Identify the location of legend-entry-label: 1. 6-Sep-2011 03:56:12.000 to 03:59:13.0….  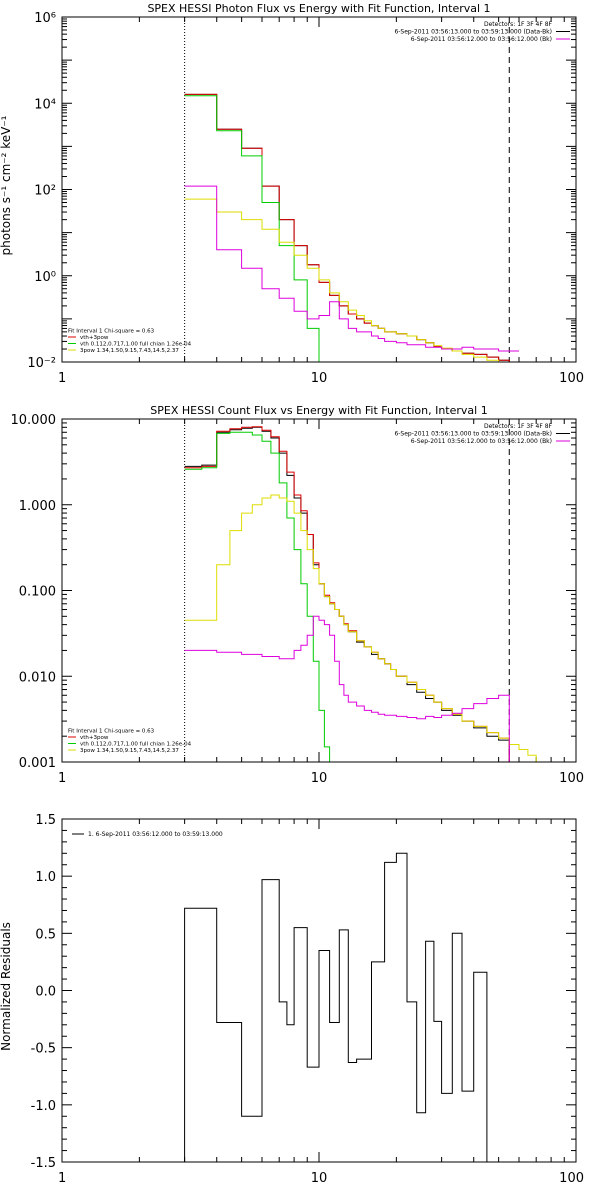
(155, 834).